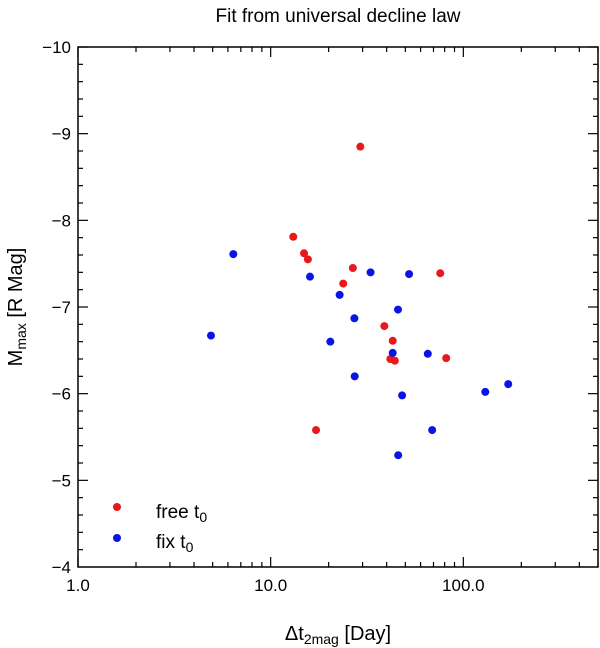 Image resolution: width=600 pixels, height=648 pixels. Describe the element at coordinates (178, 512) in the screenshot. I see `legend-label-free-t0-main: free t` at that location.